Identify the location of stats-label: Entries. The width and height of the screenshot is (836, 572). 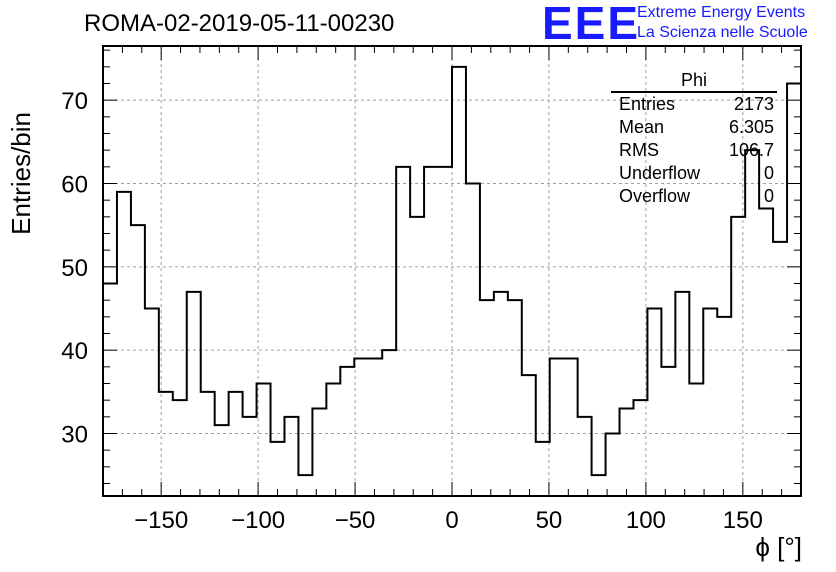
(647, 104).